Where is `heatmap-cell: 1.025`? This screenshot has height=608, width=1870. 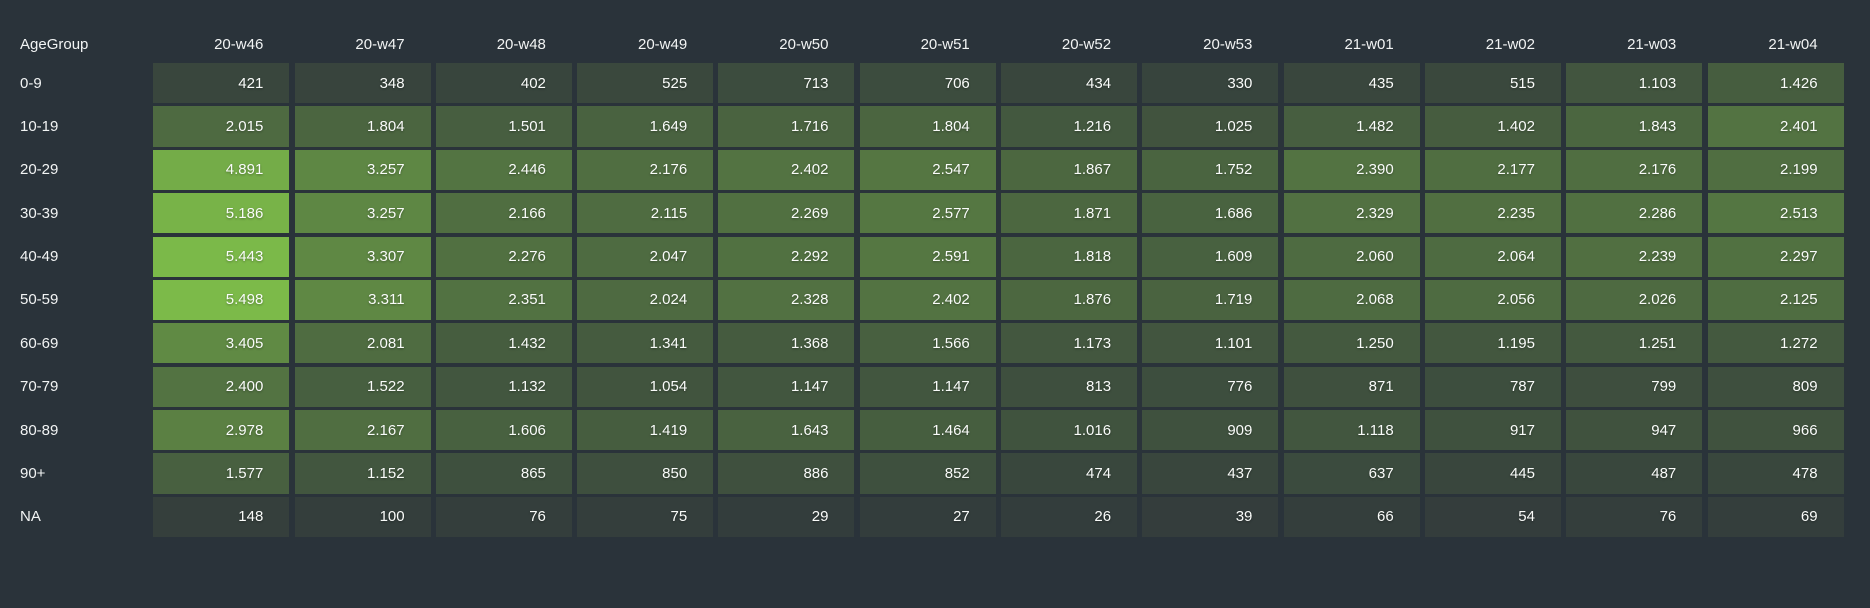 heatmap-cell: 1.025 is located at coordinates (1210, 126).